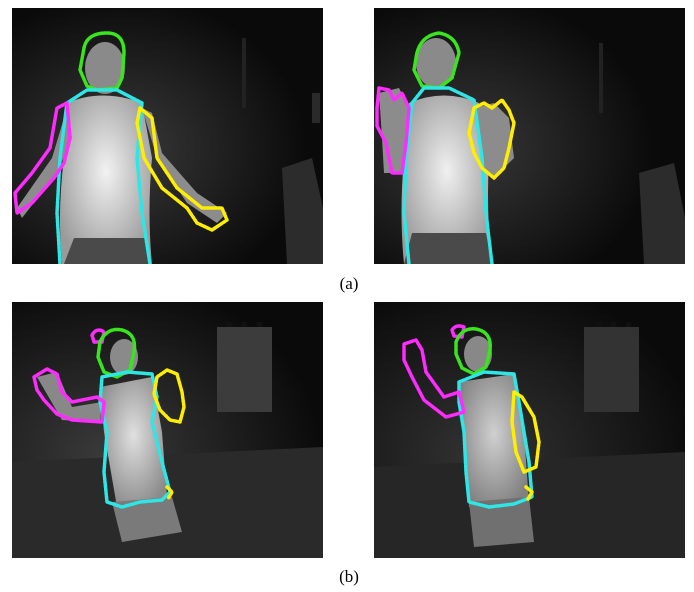 The width and height of the screenshot is (694, 592). What do you see at coordinates (316, 108) in the screenshot?
I see `wall-fixture` at bounding box center [316, 108].